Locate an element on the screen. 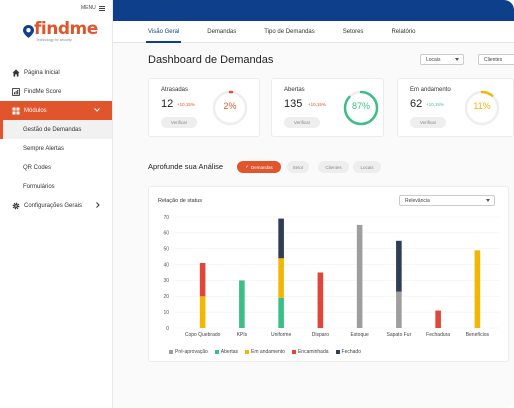 Image resolution: width=514 pixels, height=408 pixels. y-tick-label: 30 is located at coordinates (166, 281).